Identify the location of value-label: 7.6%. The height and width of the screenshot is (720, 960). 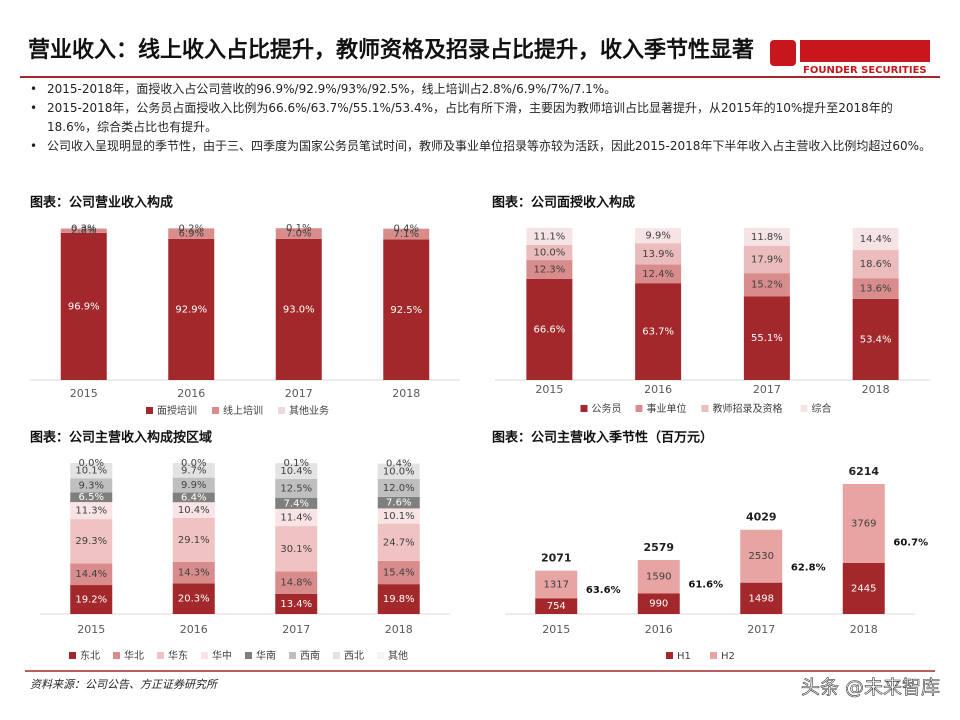
(398, 503).